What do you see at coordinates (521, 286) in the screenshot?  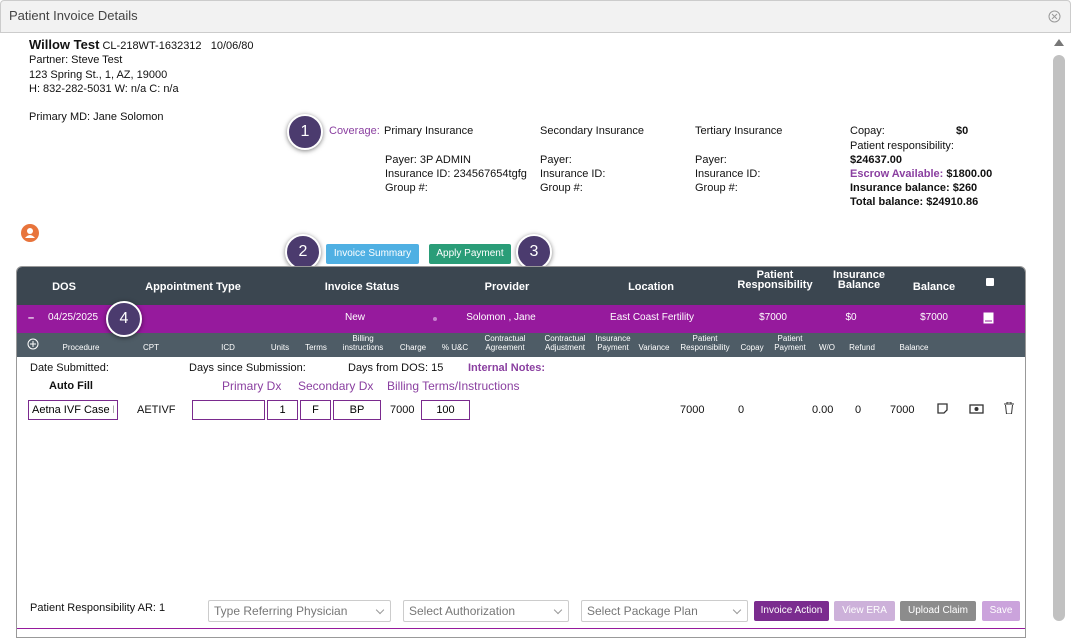 I see `table-header` at bounding box center [521, 286].